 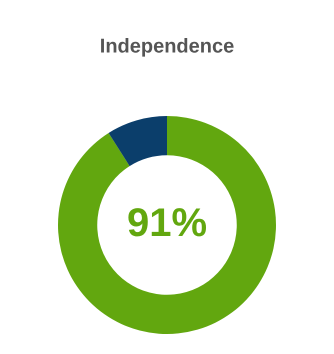 What do you see at coordinates (167, 47) in the screenshot?
I see `chart-title: Independence` at bounding box center [167, 47].